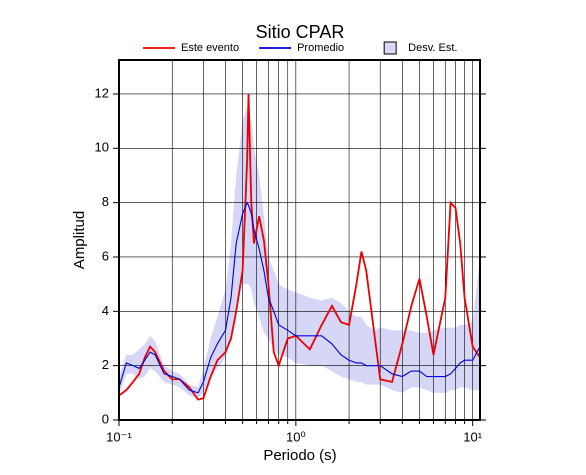  Describe the element at coordinates (105, 418) in the screenshot. I see `y-tick-label: 0` at that location.